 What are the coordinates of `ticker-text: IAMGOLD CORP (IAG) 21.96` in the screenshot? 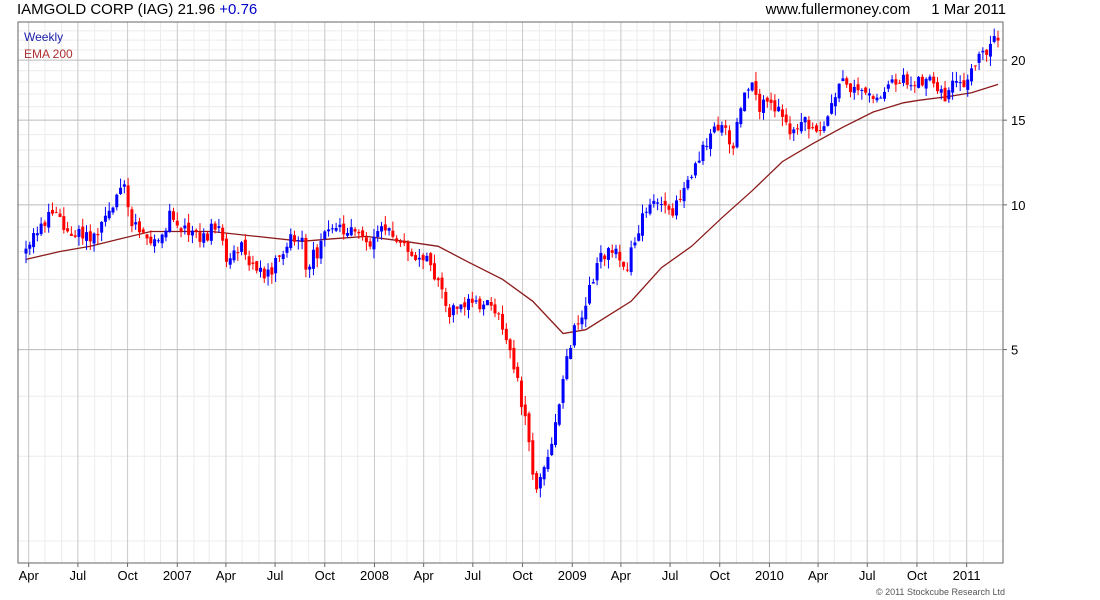 It's located at (116, 9).